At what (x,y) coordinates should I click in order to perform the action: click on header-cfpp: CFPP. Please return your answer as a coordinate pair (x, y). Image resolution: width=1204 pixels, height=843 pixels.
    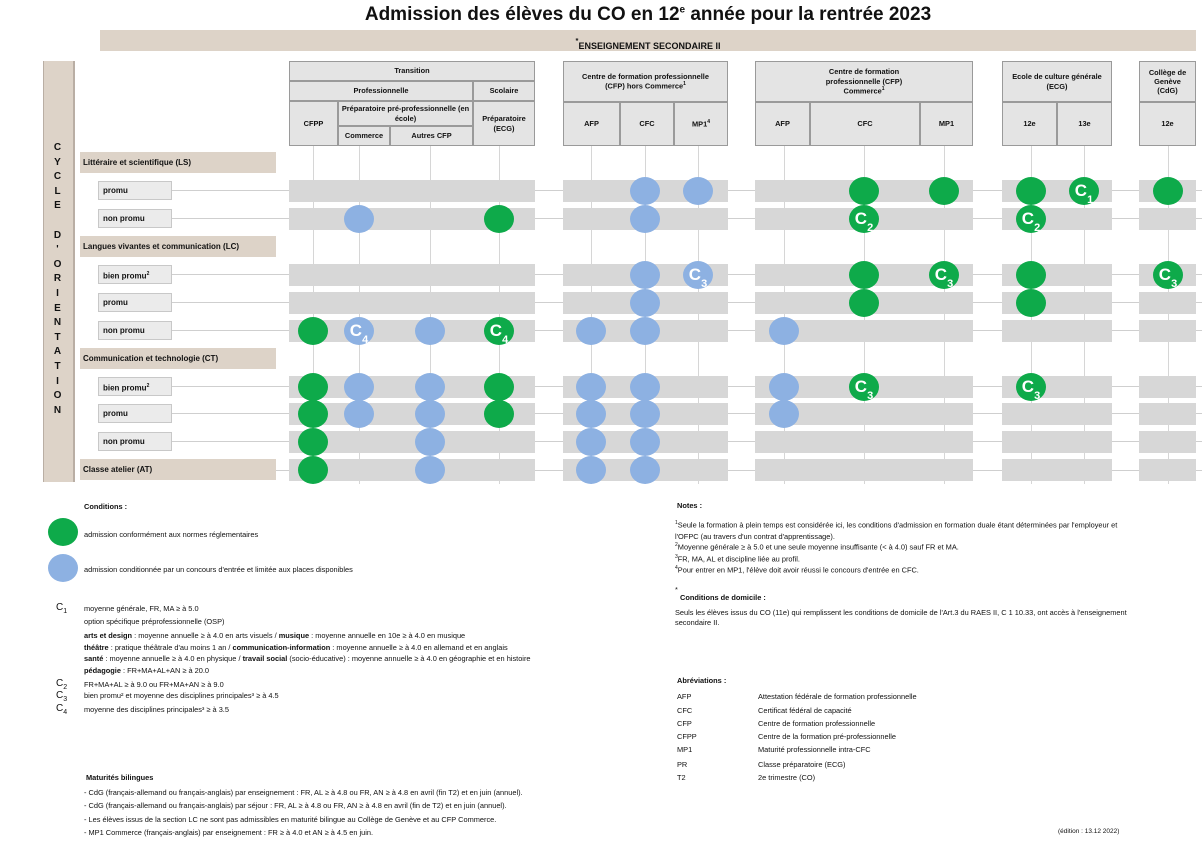
    Looking at the image, I should click on (313, 123).